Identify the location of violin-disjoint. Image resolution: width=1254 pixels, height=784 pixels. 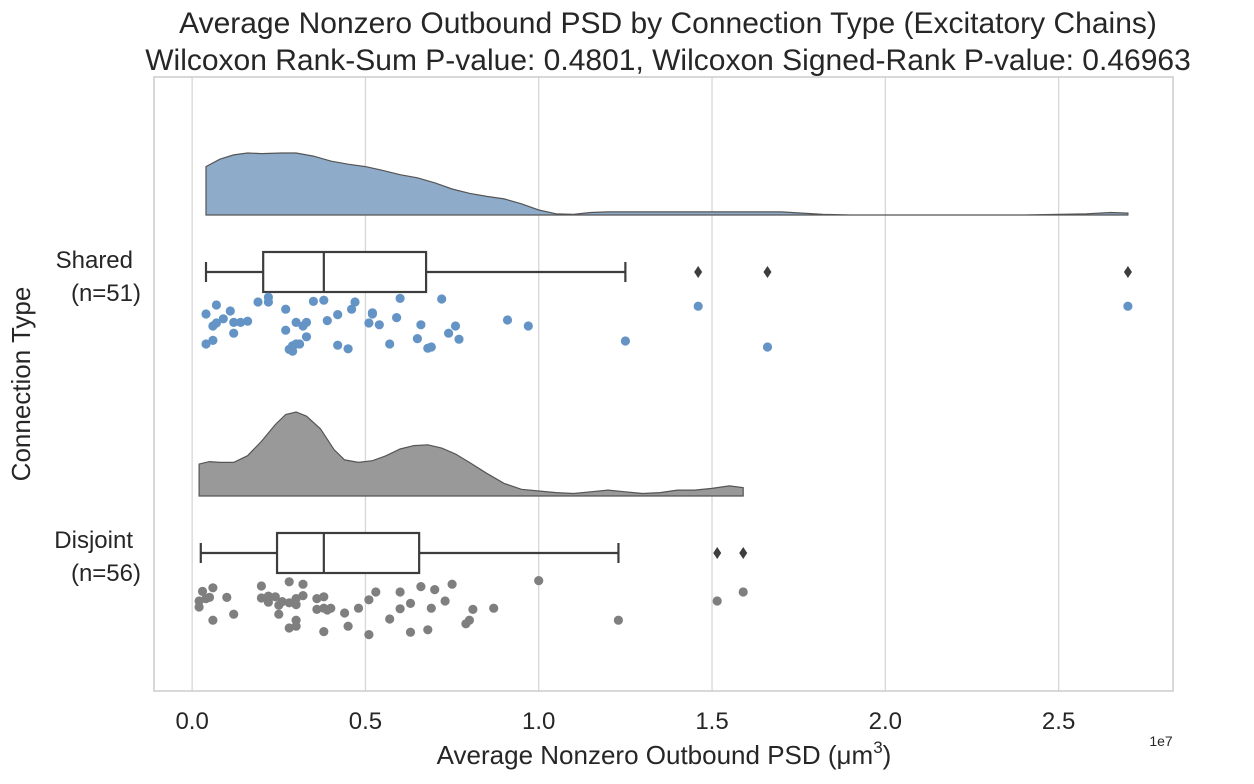
(471, 454).